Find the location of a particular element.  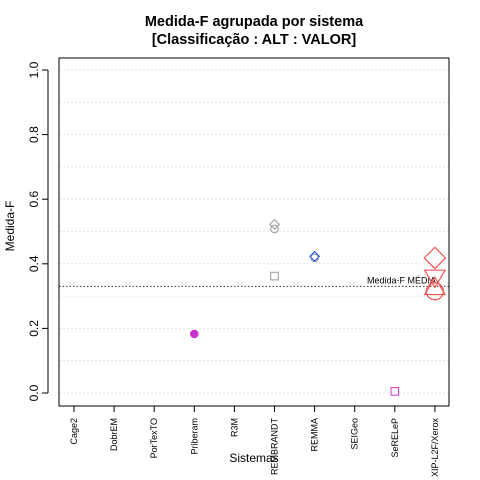

x-tick-label: PorTexTO is located at coordinates (154, 438).